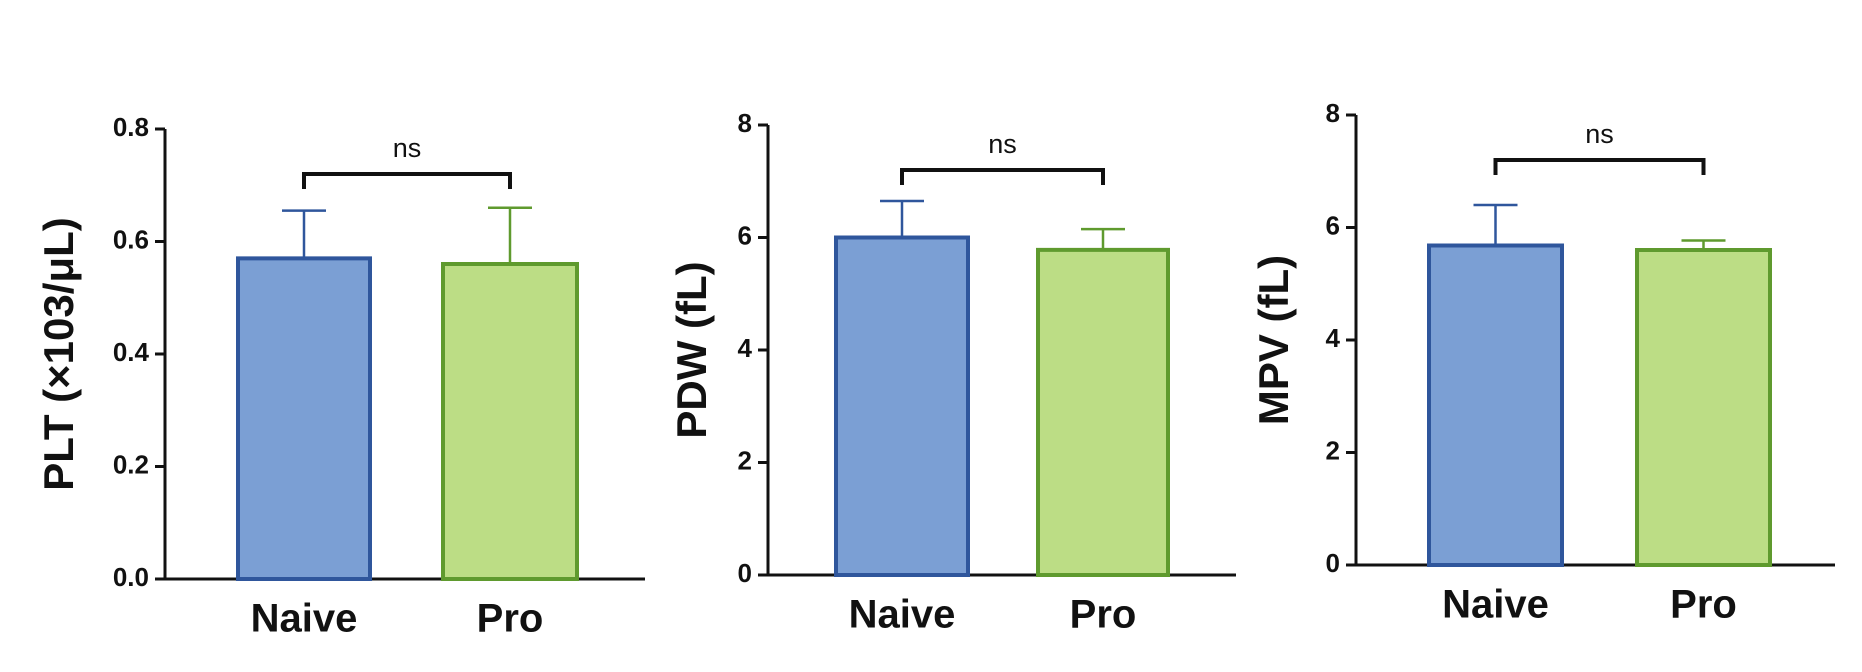 This screenshot has height=672, width=1862. What do you see at coordinates (691, 349) in the screenshot?
I see `y-axis-label: PDW (fL)` at bounding box center [691, 349].